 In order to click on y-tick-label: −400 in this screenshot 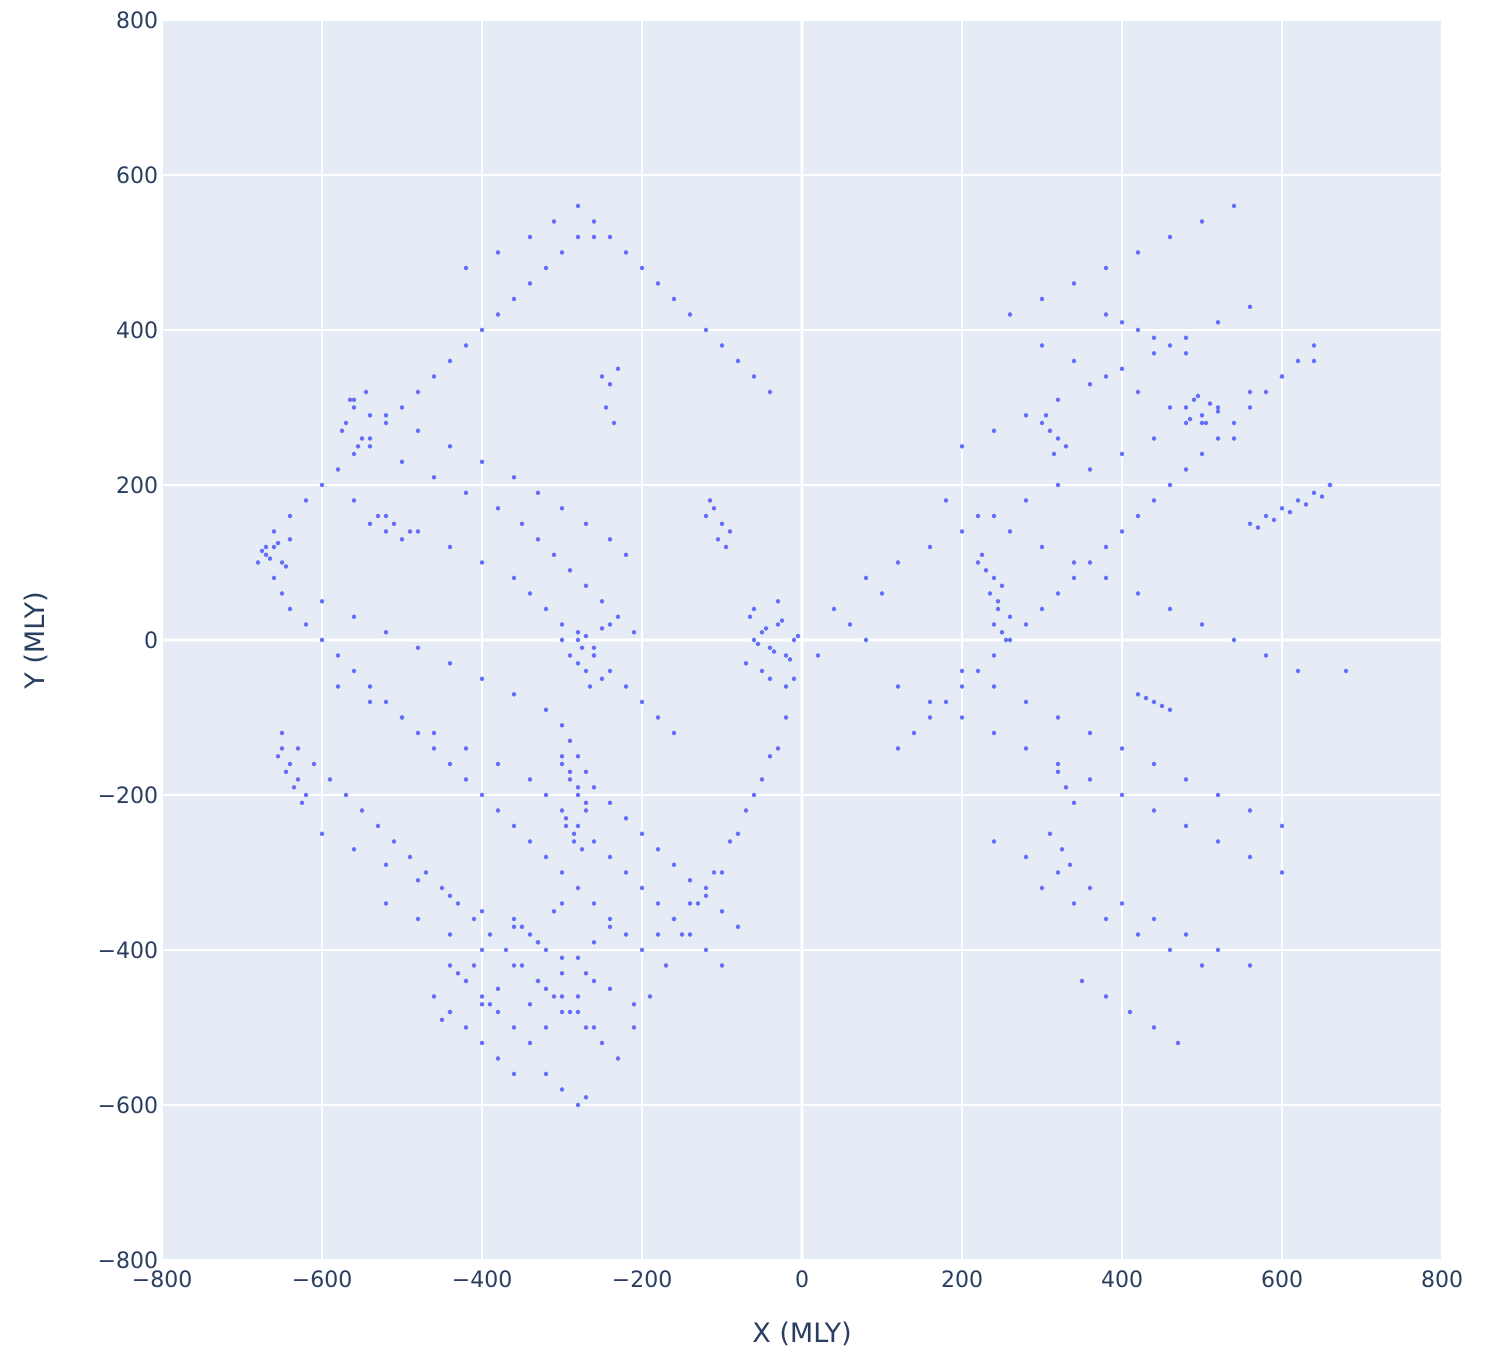, I will do `click(128, 951)`.